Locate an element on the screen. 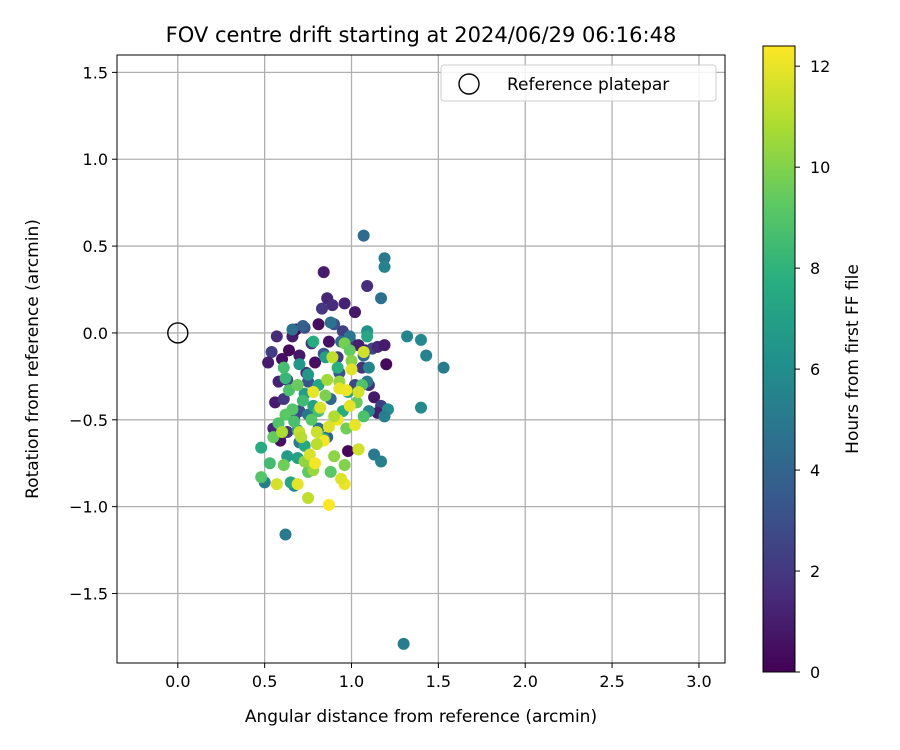 The width and height of the screenshot is (900, 750). x-tick-label: 1.0 is located at coordinates (351, 681).